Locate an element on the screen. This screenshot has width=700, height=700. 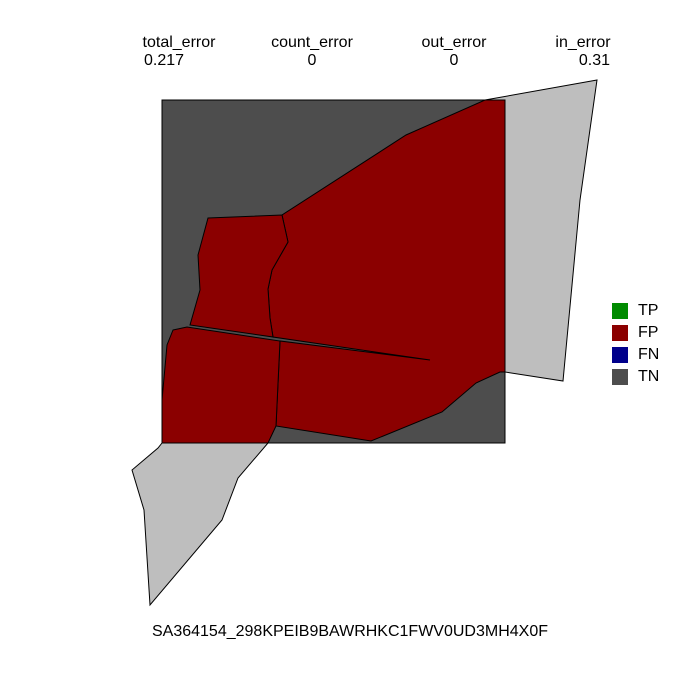
legend-item-tp: TP is located at coordinates (635, 311).